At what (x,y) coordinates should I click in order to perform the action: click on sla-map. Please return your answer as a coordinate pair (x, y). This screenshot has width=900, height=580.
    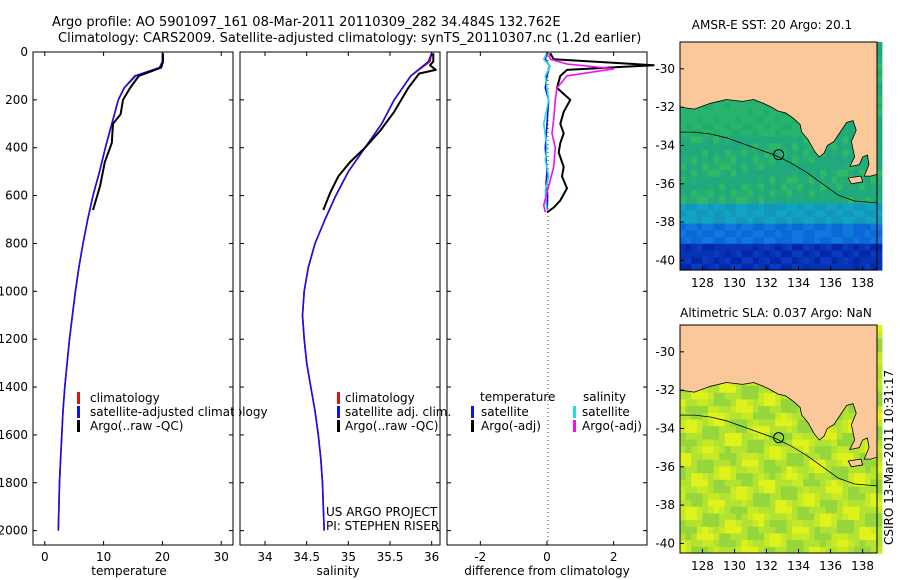
    Looking at the image, I should click on (781, 439).